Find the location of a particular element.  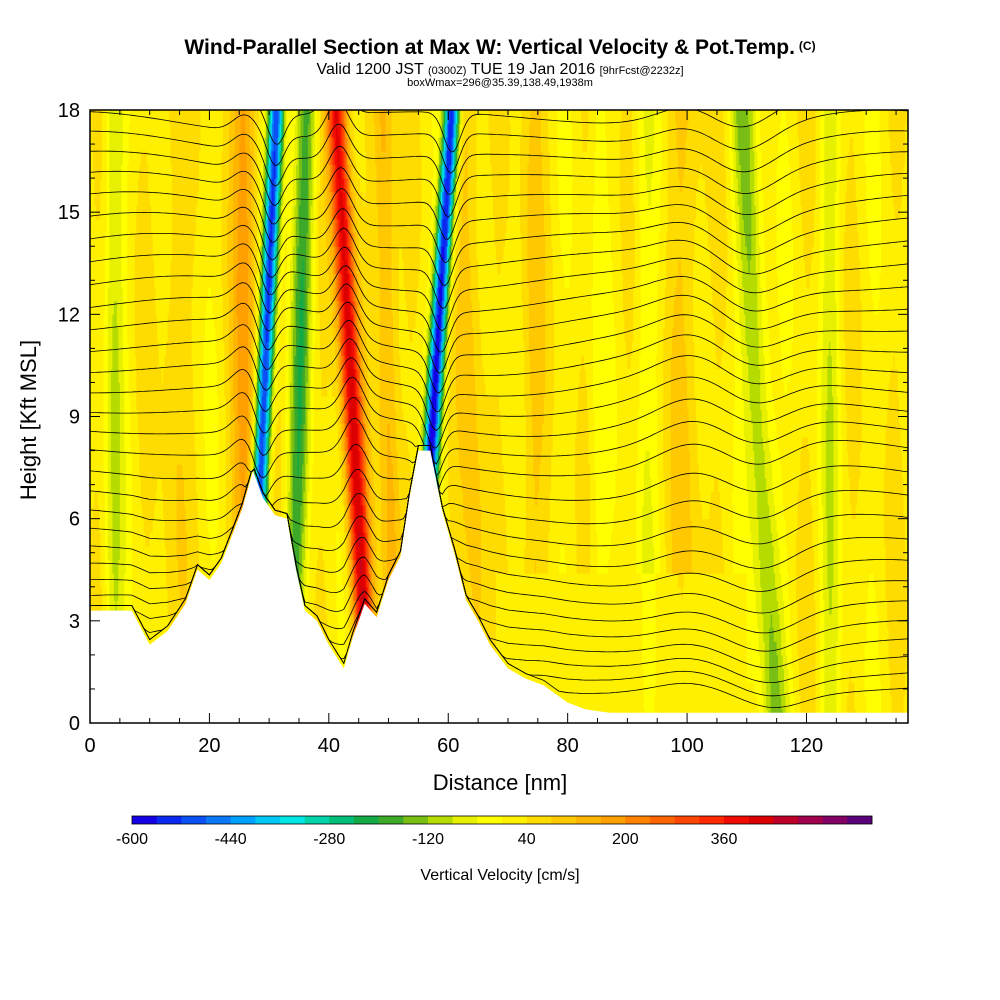

colorbar is located at coordinates (502, 820).